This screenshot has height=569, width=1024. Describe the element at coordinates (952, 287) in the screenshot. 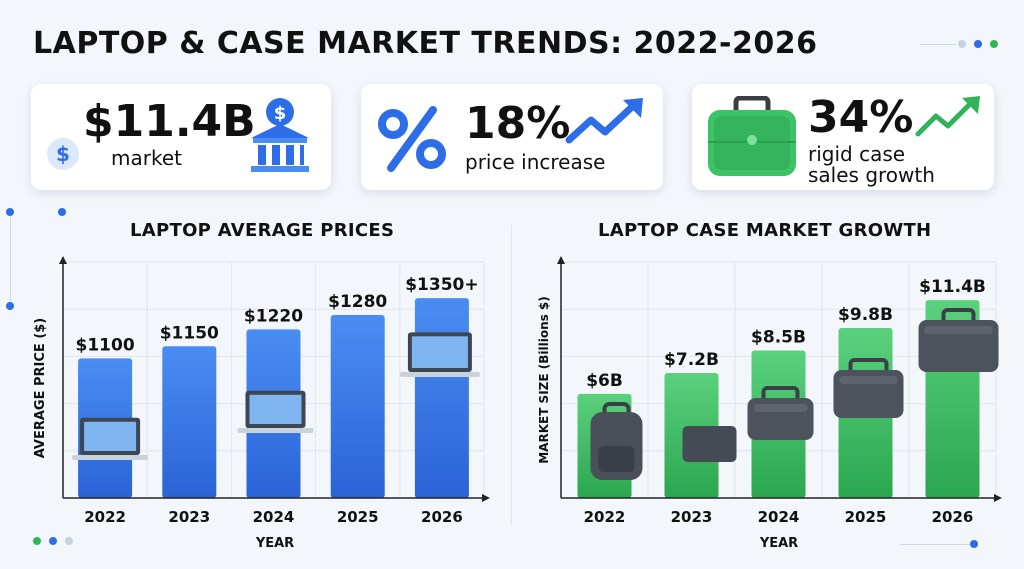

I see `data-label-2026: $11.4B` at that location.